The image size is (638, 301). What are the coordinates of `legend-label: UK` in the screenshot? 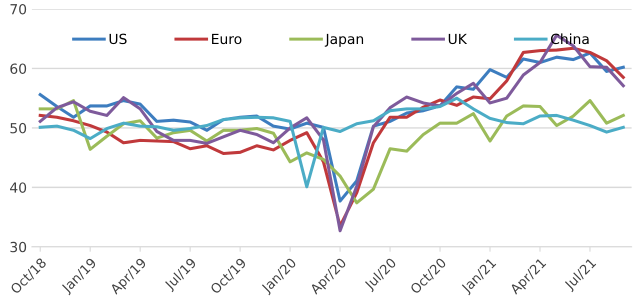 It's located at (458, 39).